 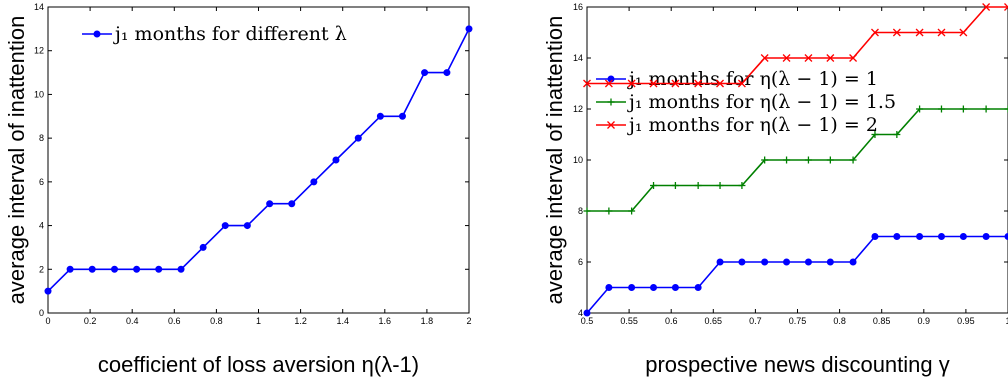 What do you see at coordinates (468, 321) in the screenshot?
I see `x-tick-label: 2` at bounding box center [468, 321].